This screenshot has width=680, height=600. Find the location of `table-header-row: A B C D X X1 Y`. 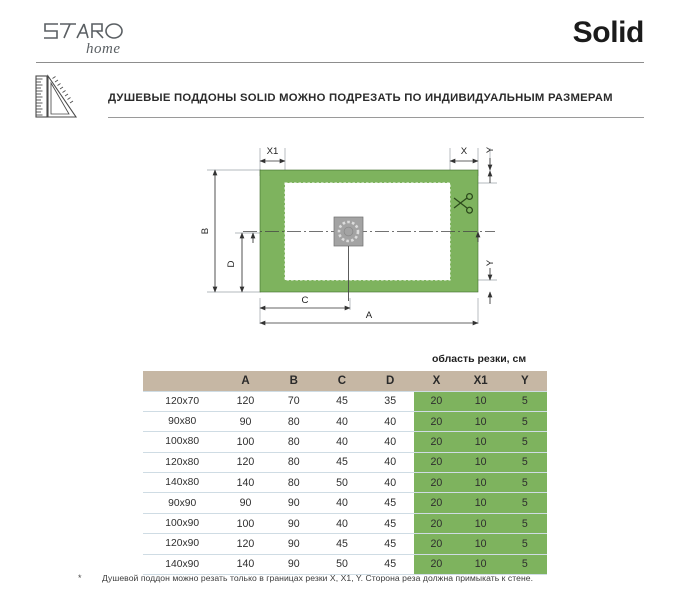

table-header-row: A B C D X X1 Y is located at coordinates (345, 381).